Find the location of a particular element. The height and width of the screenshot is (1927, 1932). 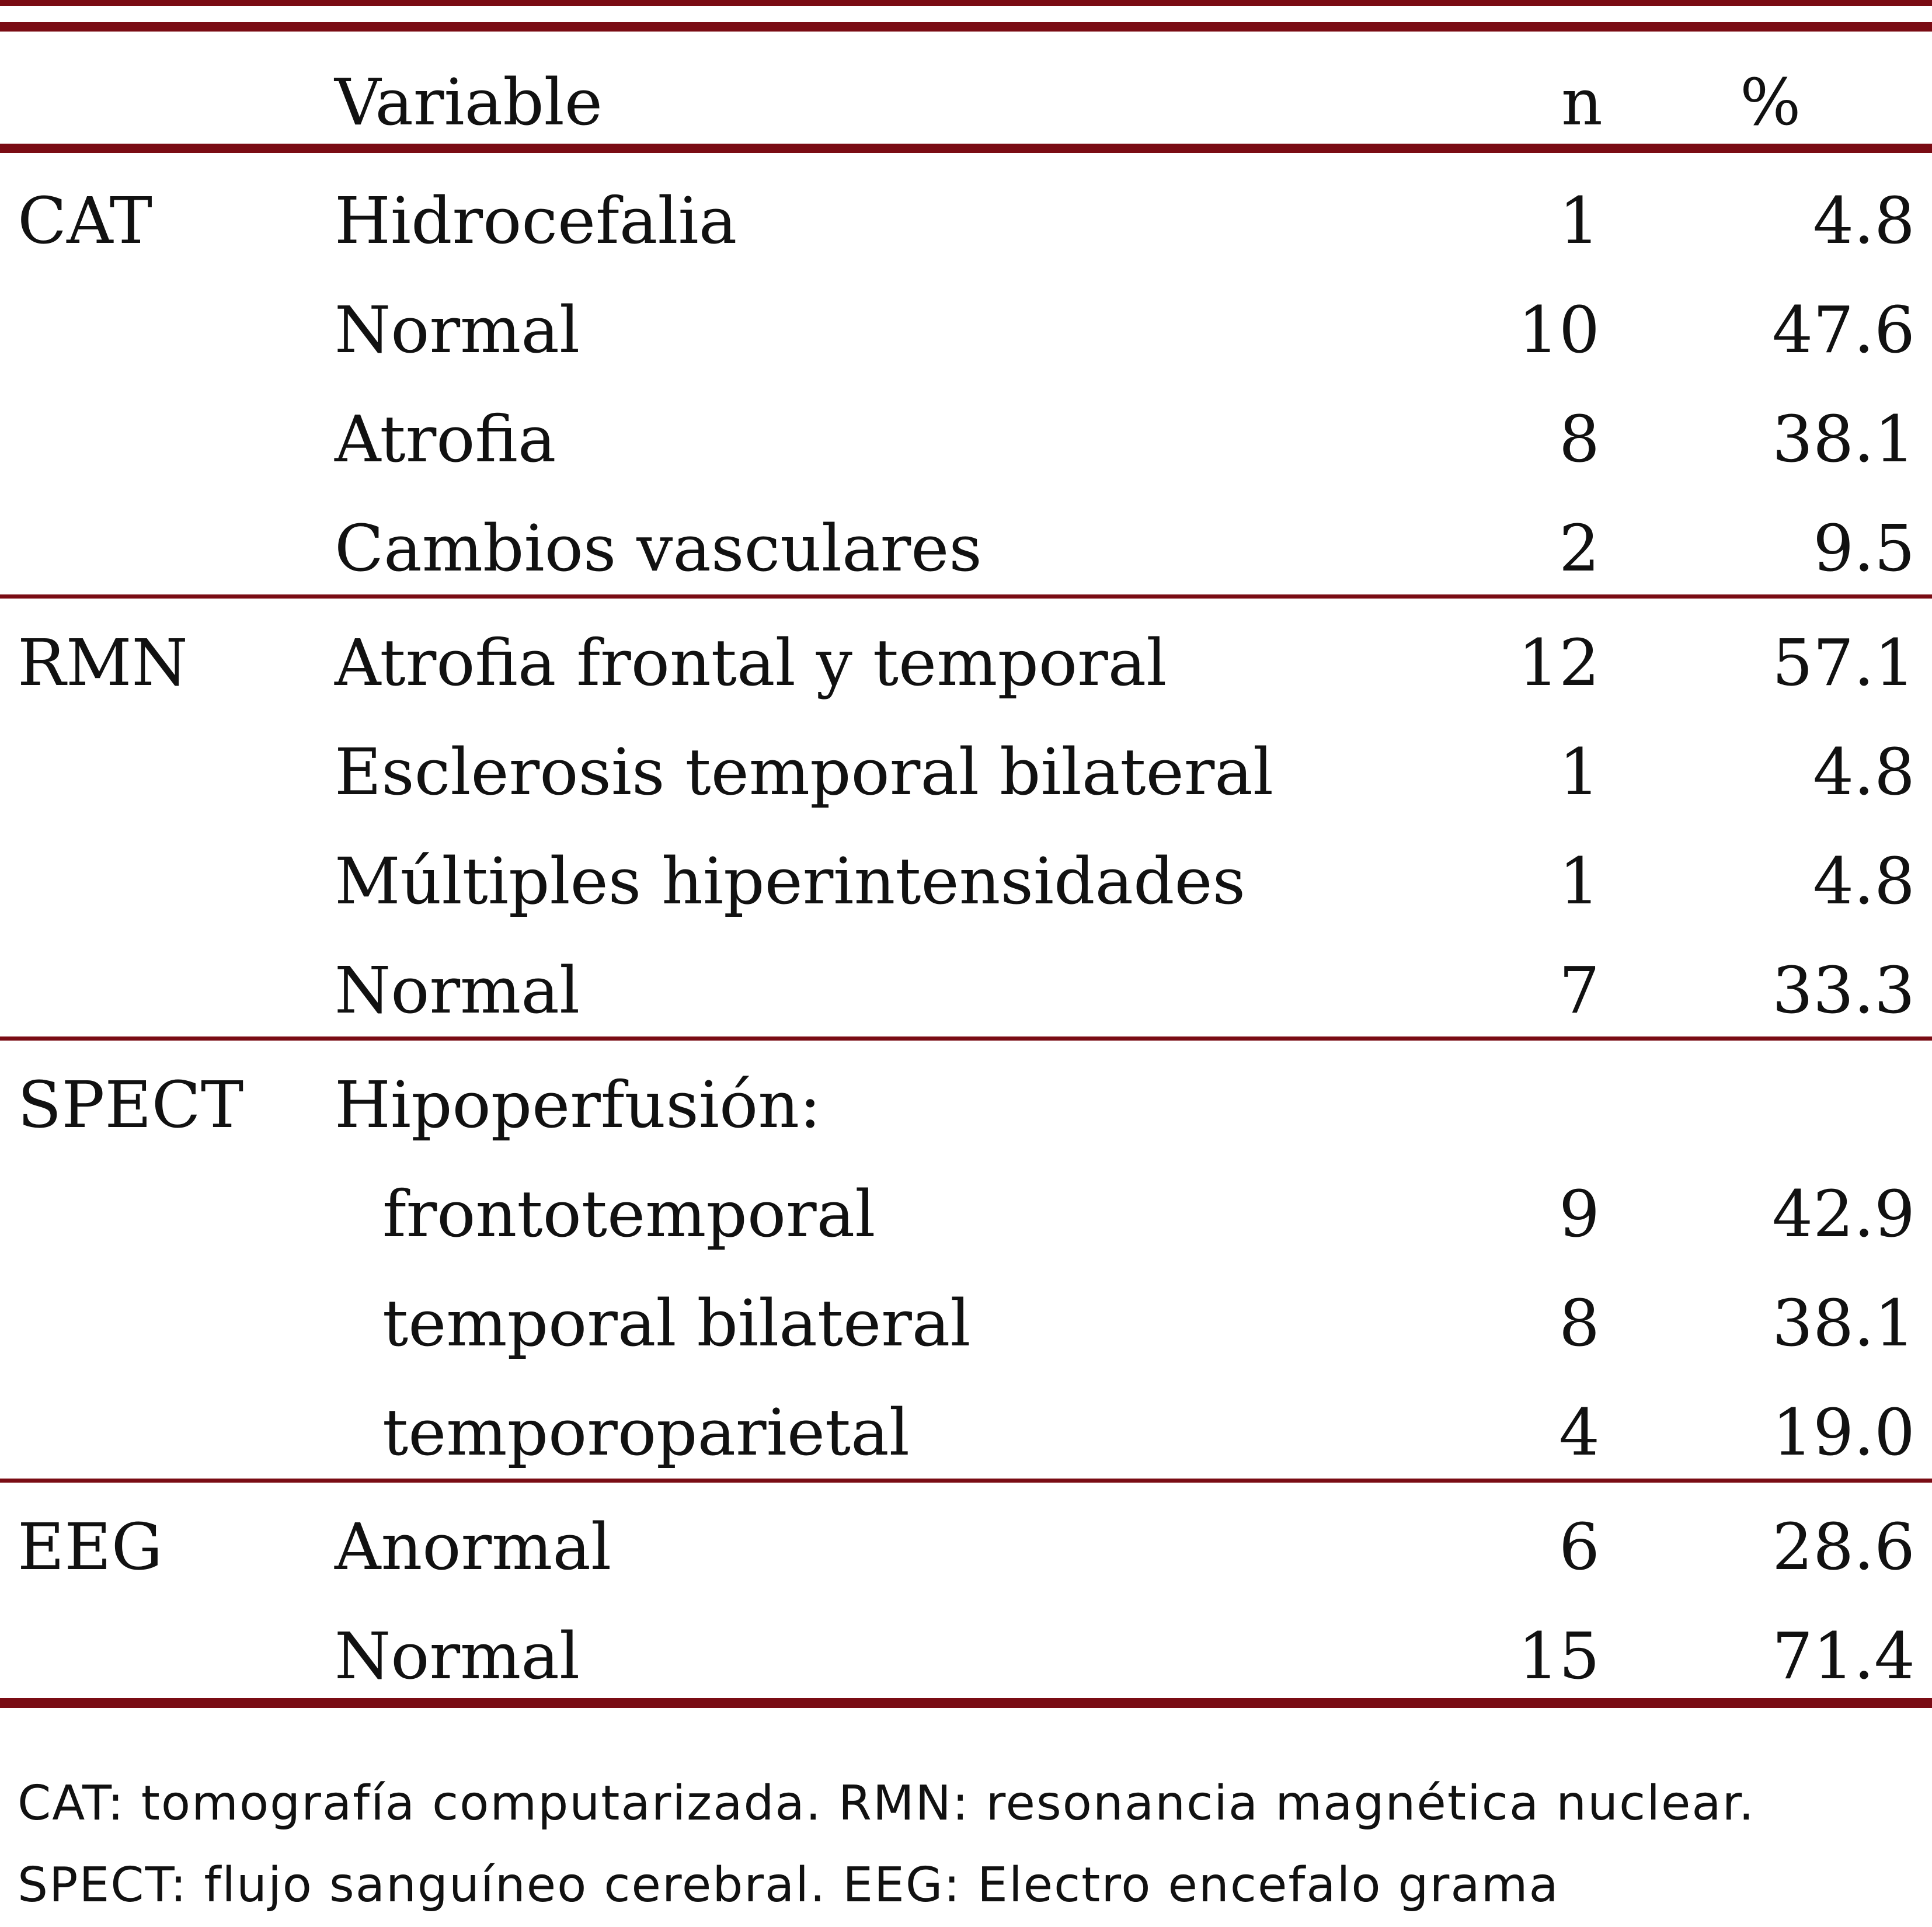

row-percent: 9.5 is located at coordinates (1864, 548).